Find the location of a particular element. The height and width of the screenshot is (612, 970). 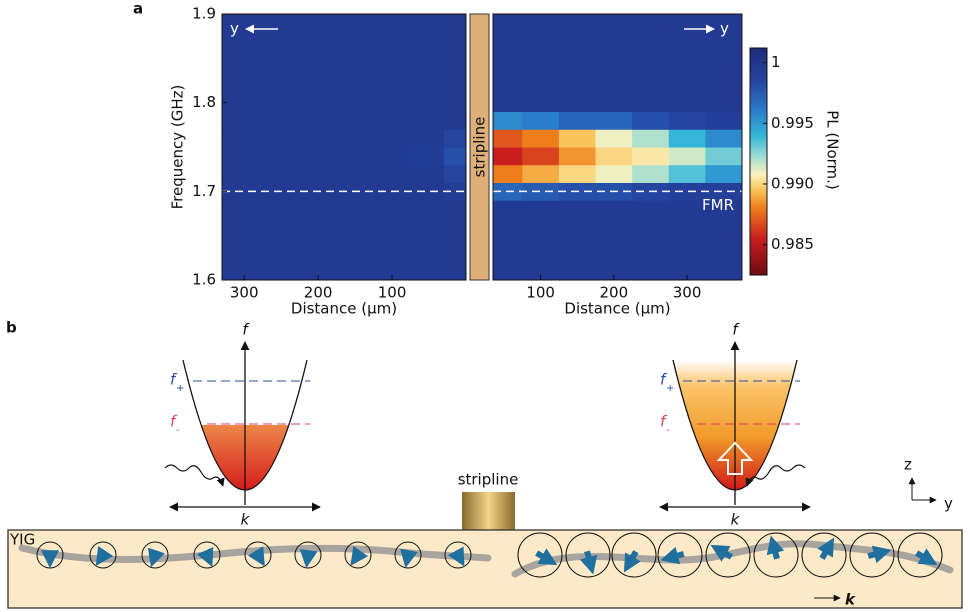

y-axis-label: Frequency (GHz) is located at coordinates (178, 147).